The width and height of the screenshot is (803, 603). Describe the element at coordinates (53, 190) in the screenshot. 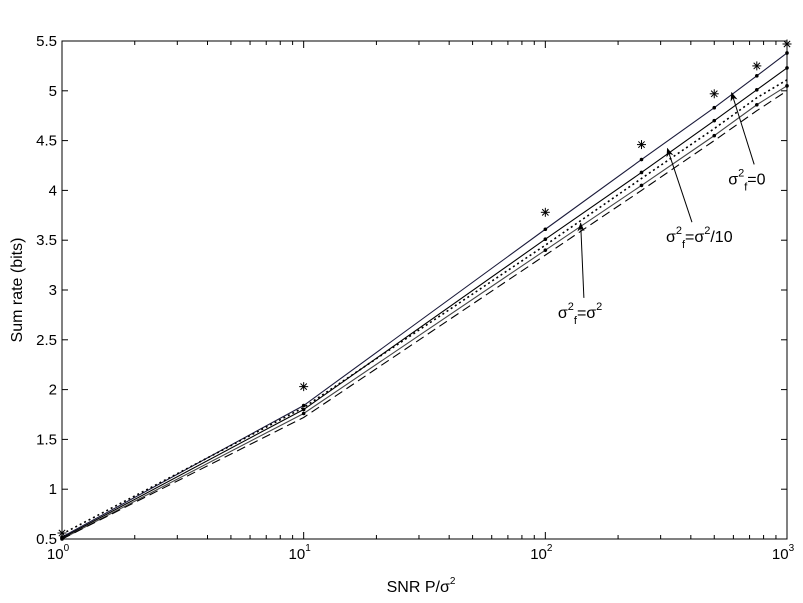

I see `y-tick-label: 4` at that location.